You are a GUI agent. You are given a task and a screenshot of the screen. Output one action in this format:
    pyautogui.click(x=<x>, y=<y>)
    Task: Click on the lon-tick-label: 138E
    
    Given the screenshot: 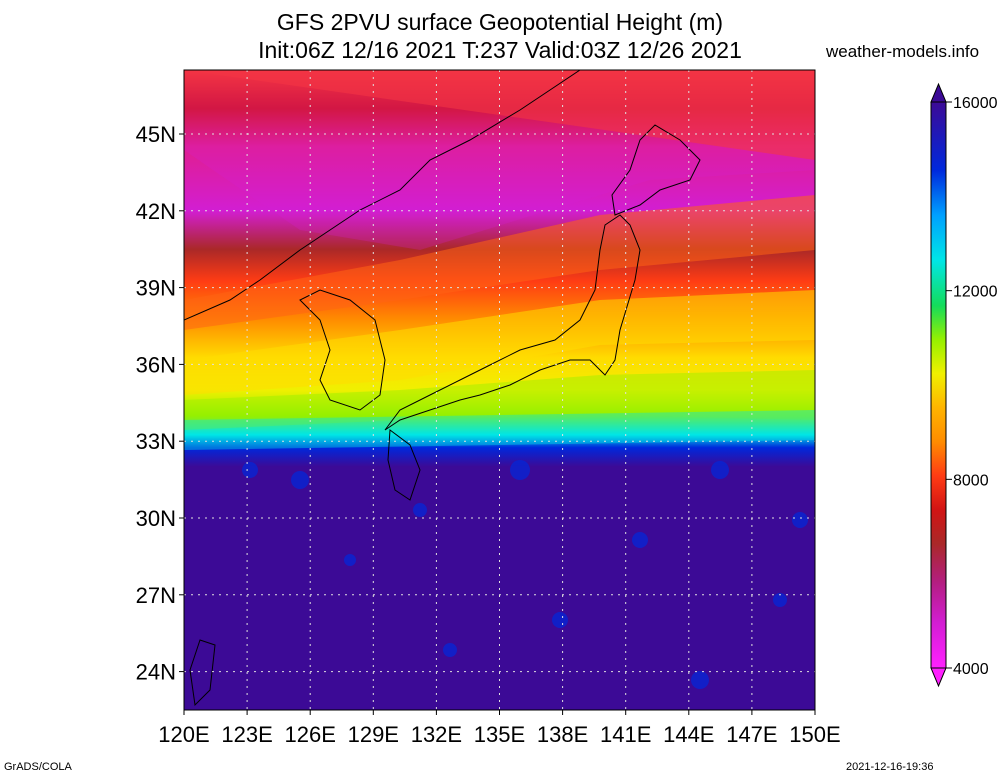 What is the action you would take?
    pyautogui.click(x=562, y=734)
    